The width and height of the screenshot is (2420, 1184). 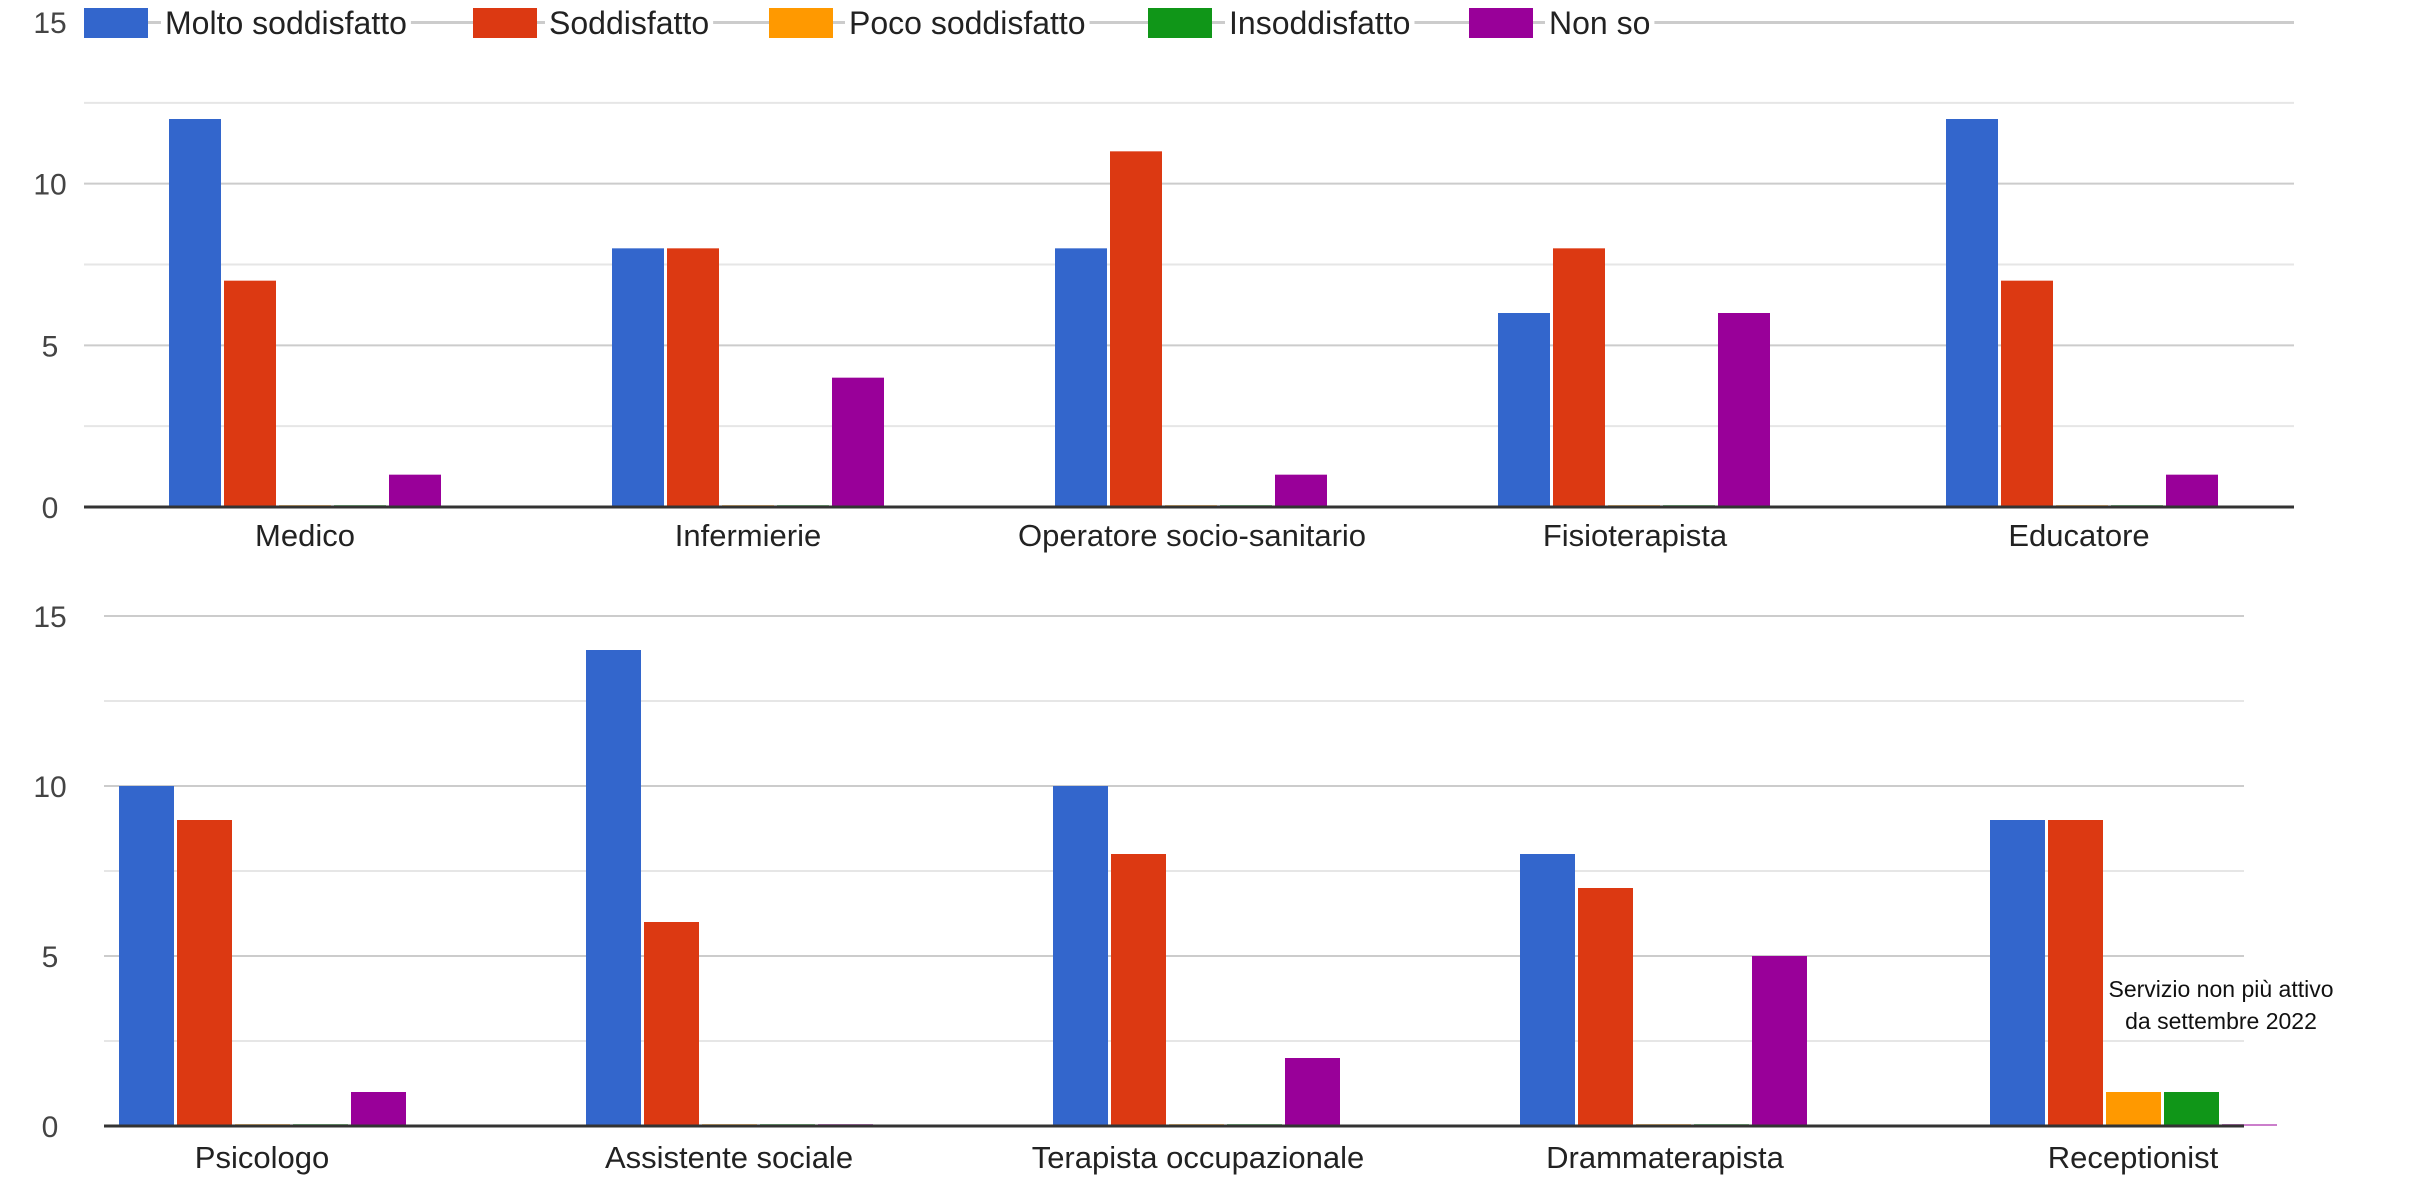 What do you see at coordinates (2221, 1021) in the screenshot?
I see `annotation-text: da settembre 2022` at bounding box center [2221, 1021].